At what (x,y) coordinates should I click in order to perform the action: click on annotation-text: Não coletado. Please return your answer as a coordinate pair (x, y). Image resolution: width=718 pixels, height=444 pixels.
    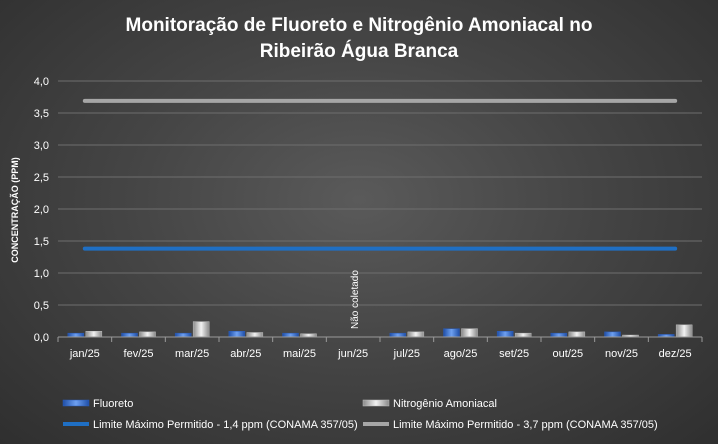
    Looking at the image, I should click on (355, 299).